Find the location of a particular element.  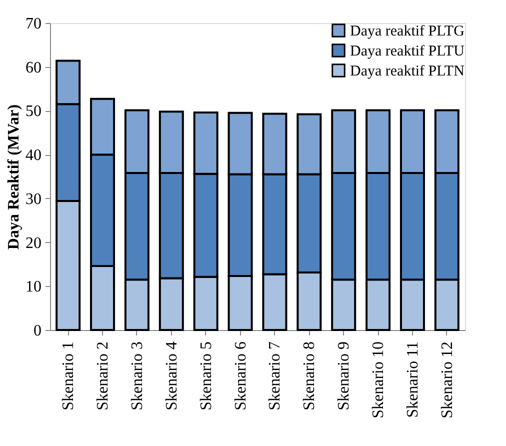

legend-label: Daya reaktif PLTG is located at coordinates (407, 32).